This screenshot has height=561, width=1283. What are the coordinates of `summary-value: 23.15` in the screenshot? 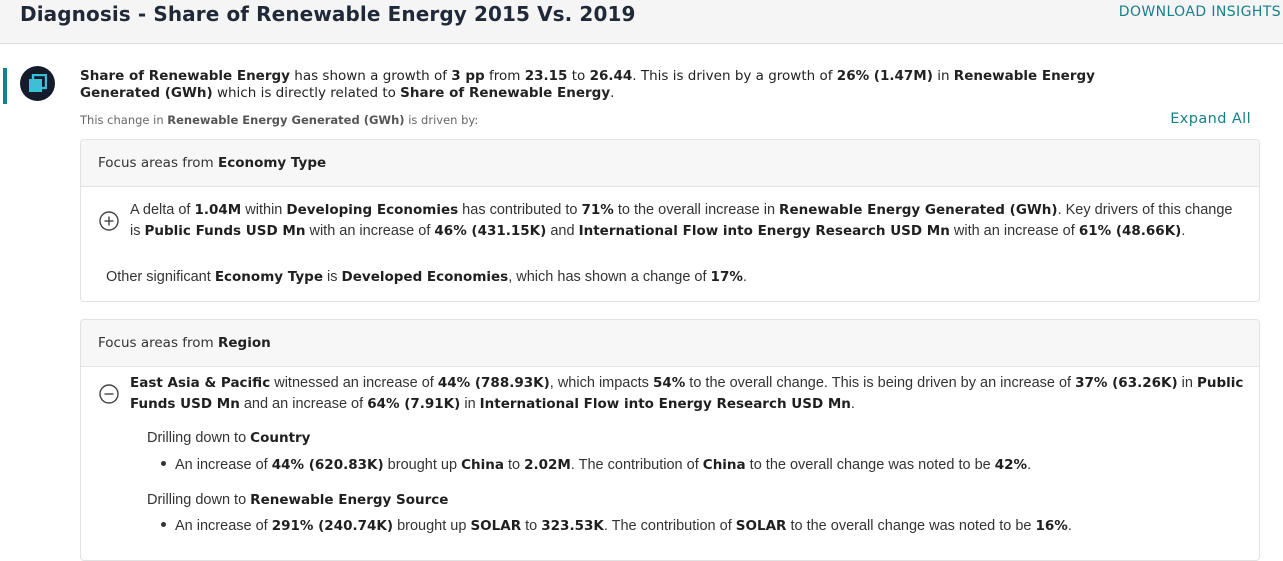 It's located at (546, 76).